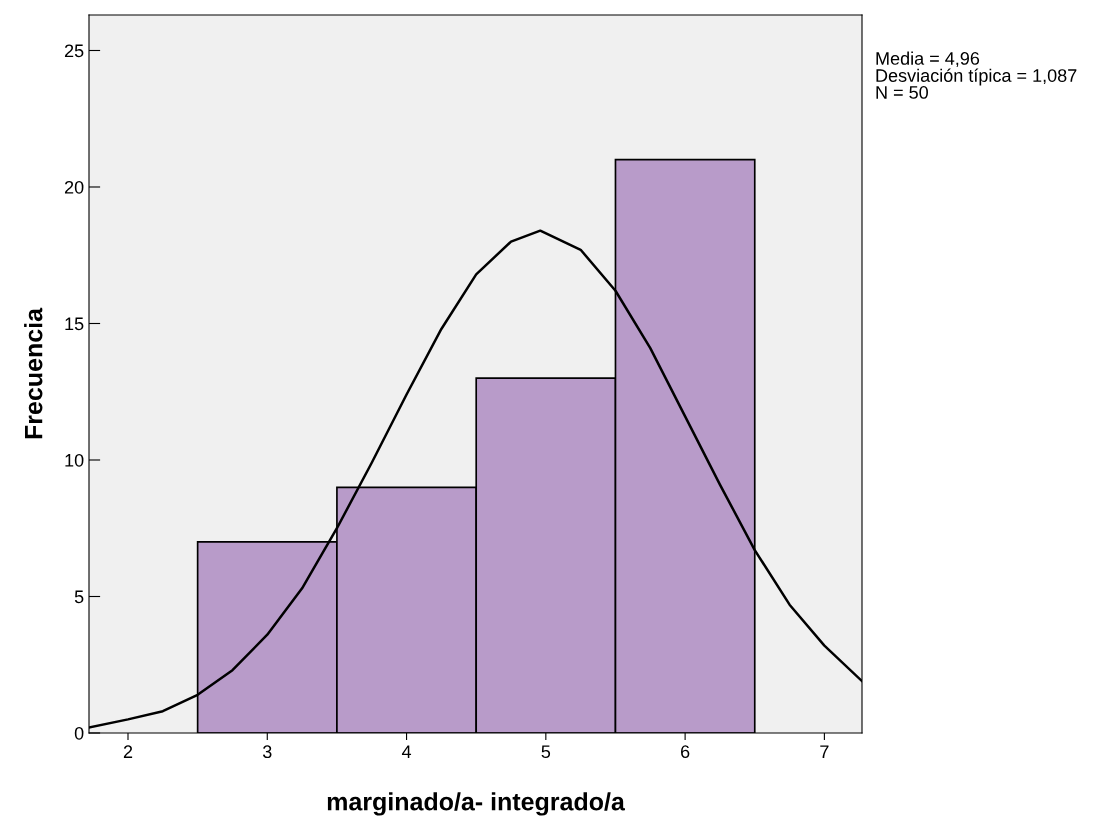  What do you see at coordinates (74, 460) in the screenshot?
I see `y-tick-label: 10` at bounding box center [74, 460].